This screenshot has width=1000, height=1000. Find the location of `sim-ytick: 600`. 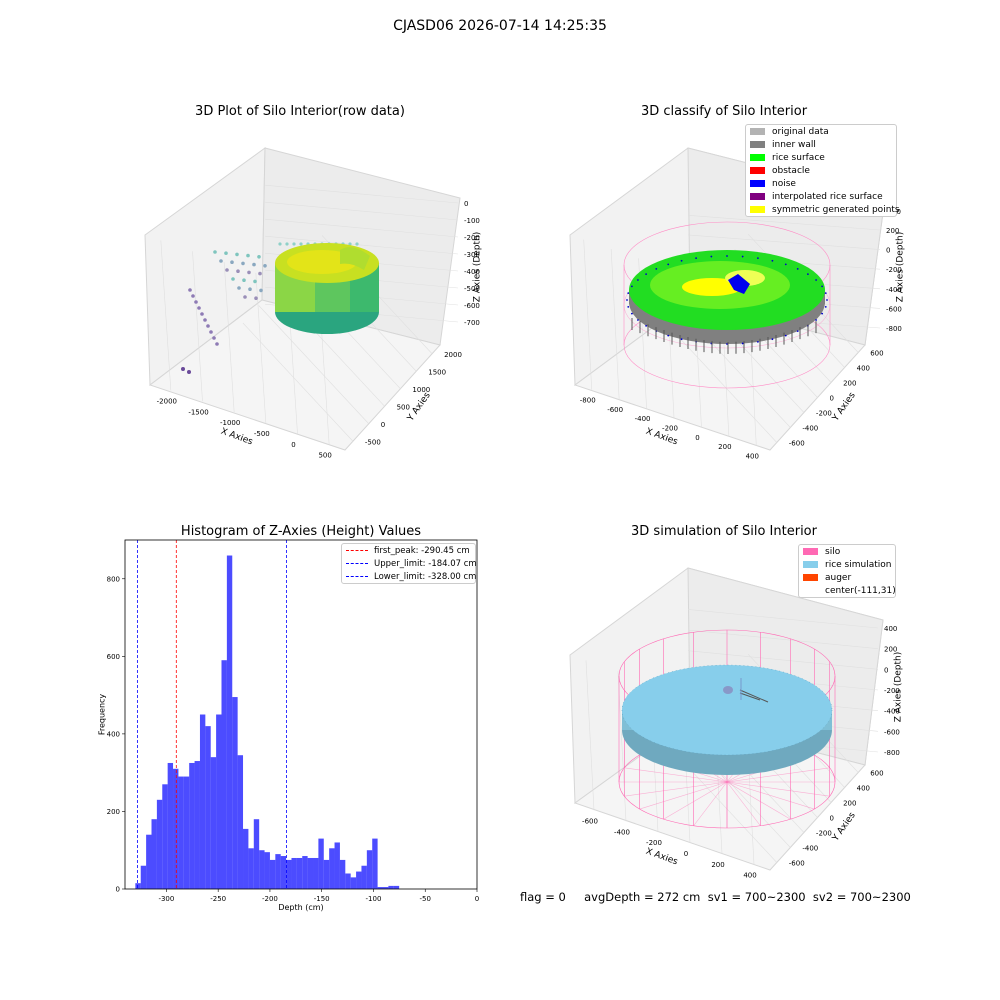

sim-ytick: 600 is located at coordinates (876, 774).